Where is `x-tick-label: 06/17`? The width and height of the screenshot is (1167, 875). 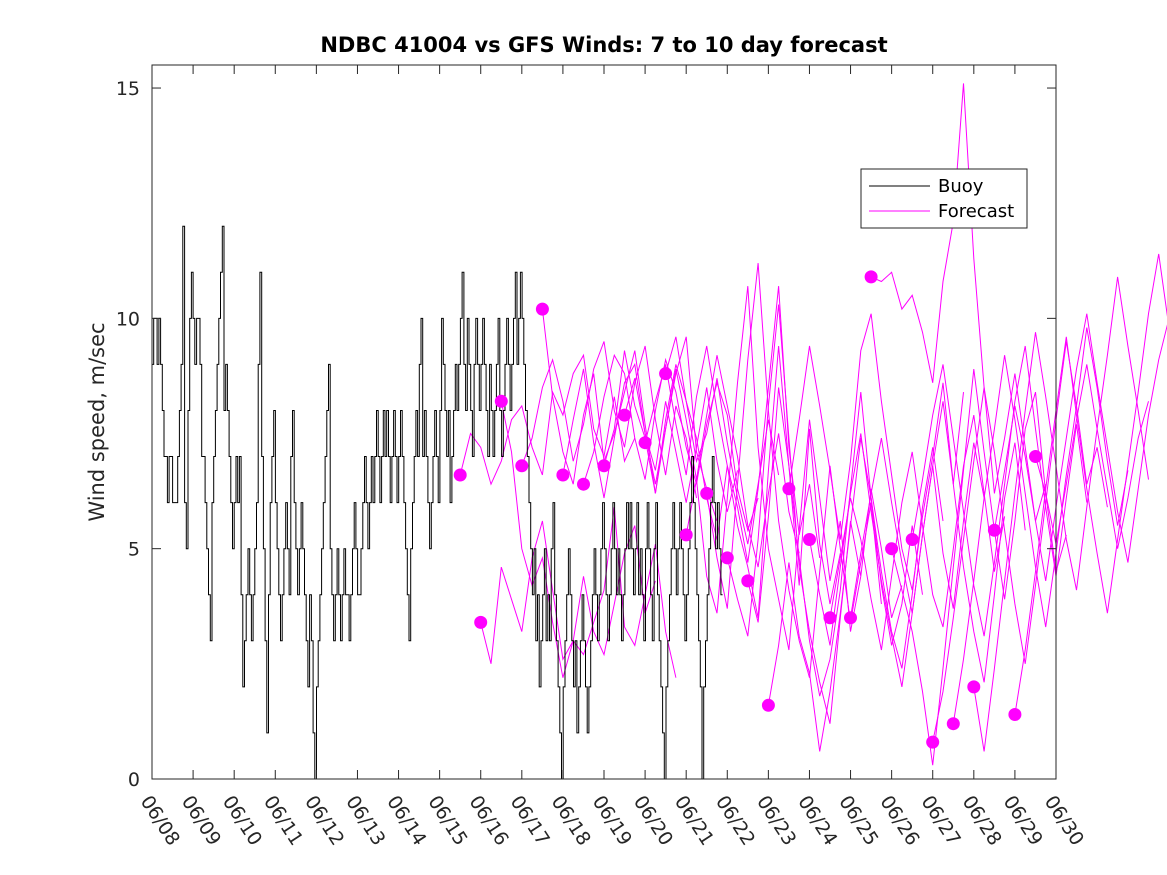
x-tick-label: 06/17 is located at coordinates (530, 821).